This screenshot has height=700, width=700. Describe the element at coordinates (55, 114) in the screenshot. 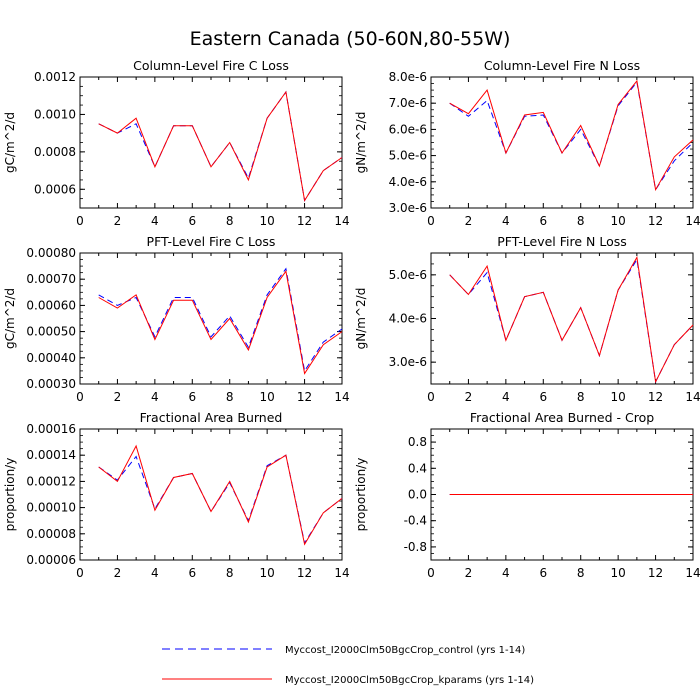

I see `y-tick-label: 0.0010` at that location.